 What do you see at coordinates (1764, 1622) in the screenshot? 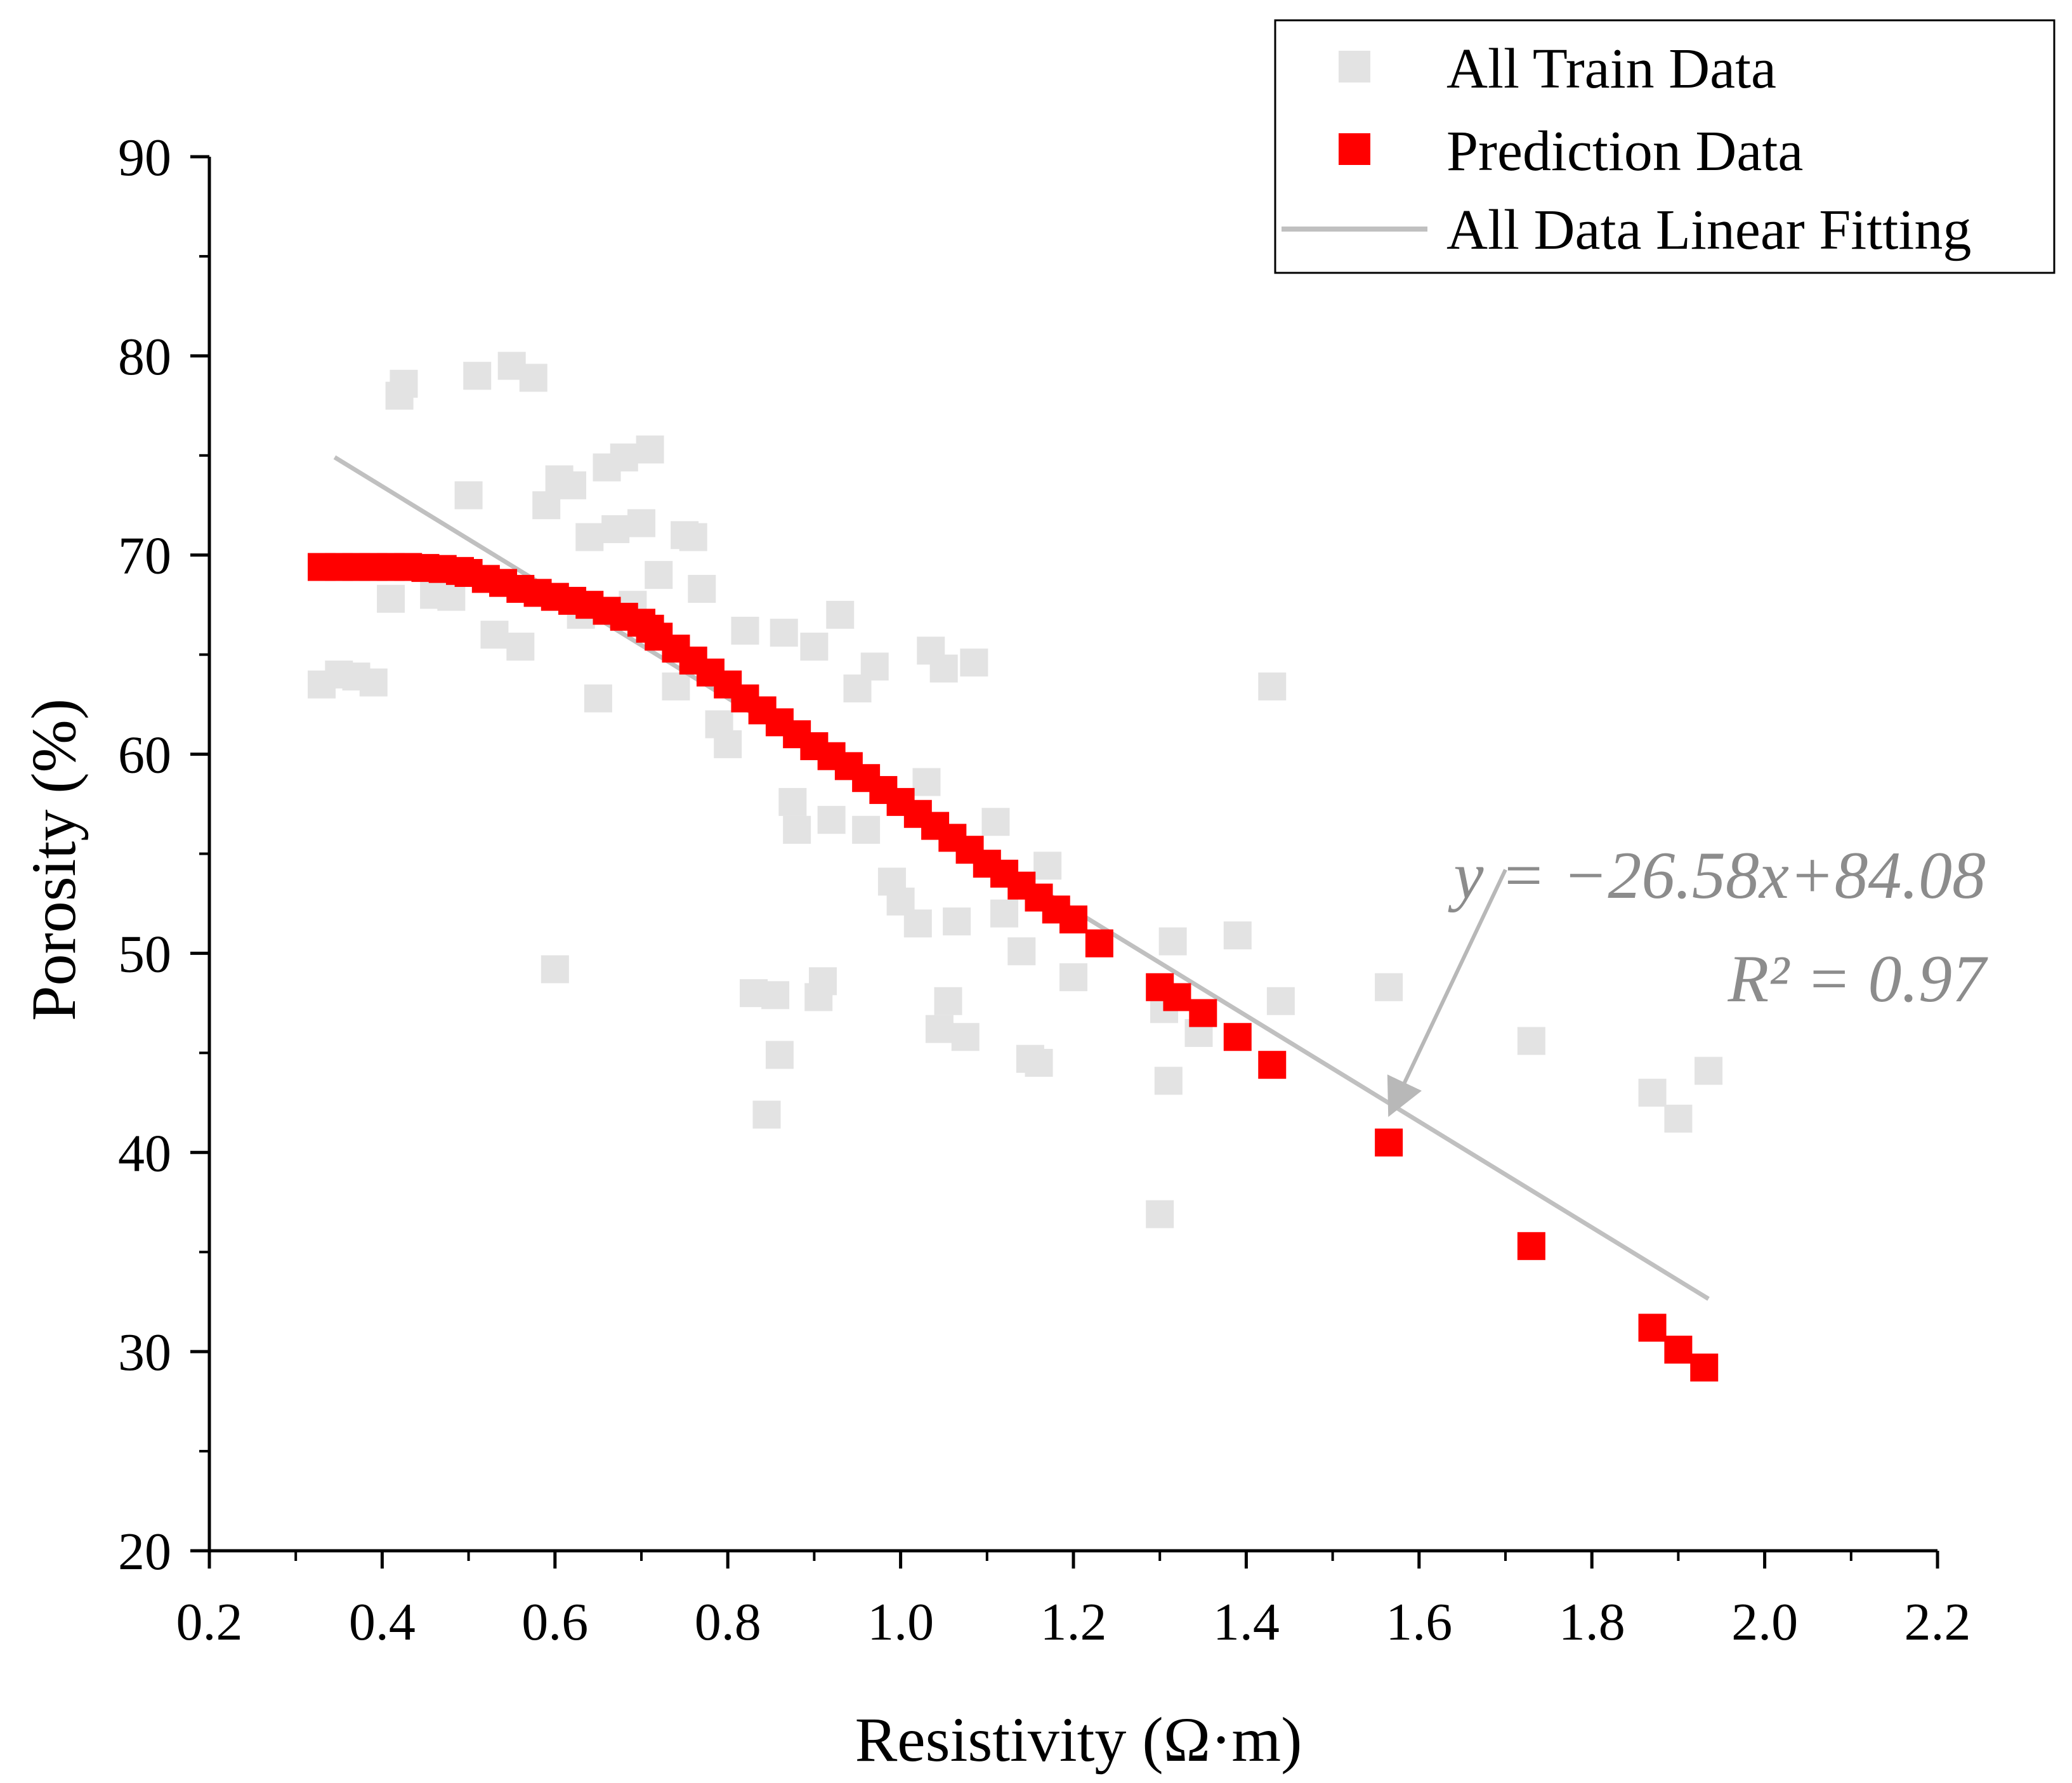
I see `x-tick-label: 2.0` at bounding box center [1764, 1622].